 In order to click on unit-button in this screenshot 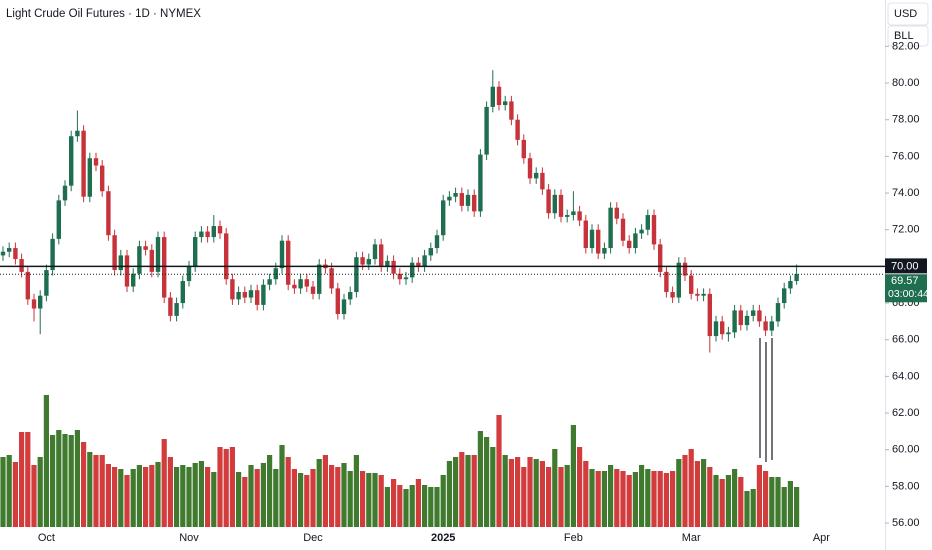, I will do `click(908, 36)`.